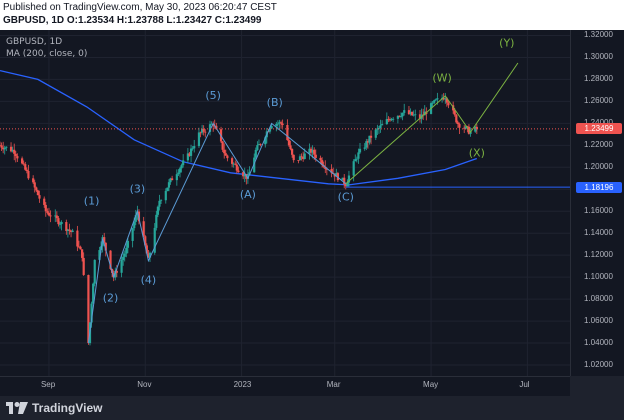 The height and width of the screenshot is (420, 624). Describe the element at coordinates (598, 277) in the screenshot. I see `y-tick-label: 1.10000` at that location.